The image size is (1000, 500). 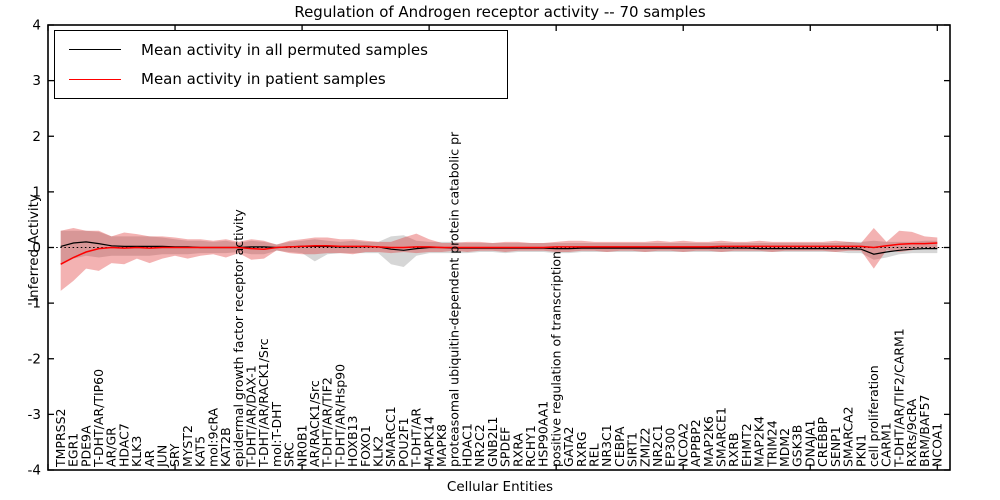 What do you see at coordinates (543, 434) in the screenshot?
I see `x-category-label: HSP90AA1` at bounding box center [543, 434].